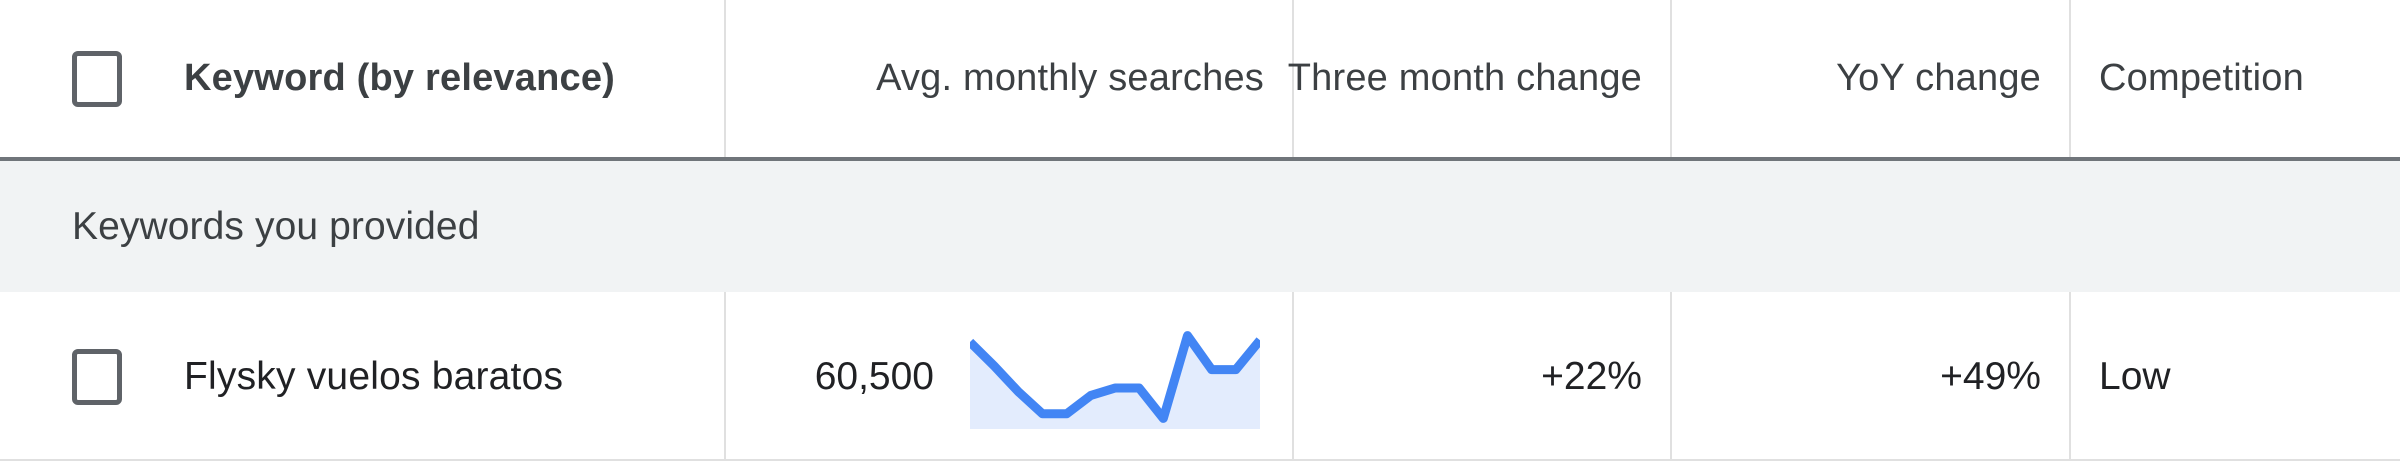  Describe the element at coordinates (874, 376) in the screenshot. I see `avg-monthly-searches-value: 60,500` at that location.